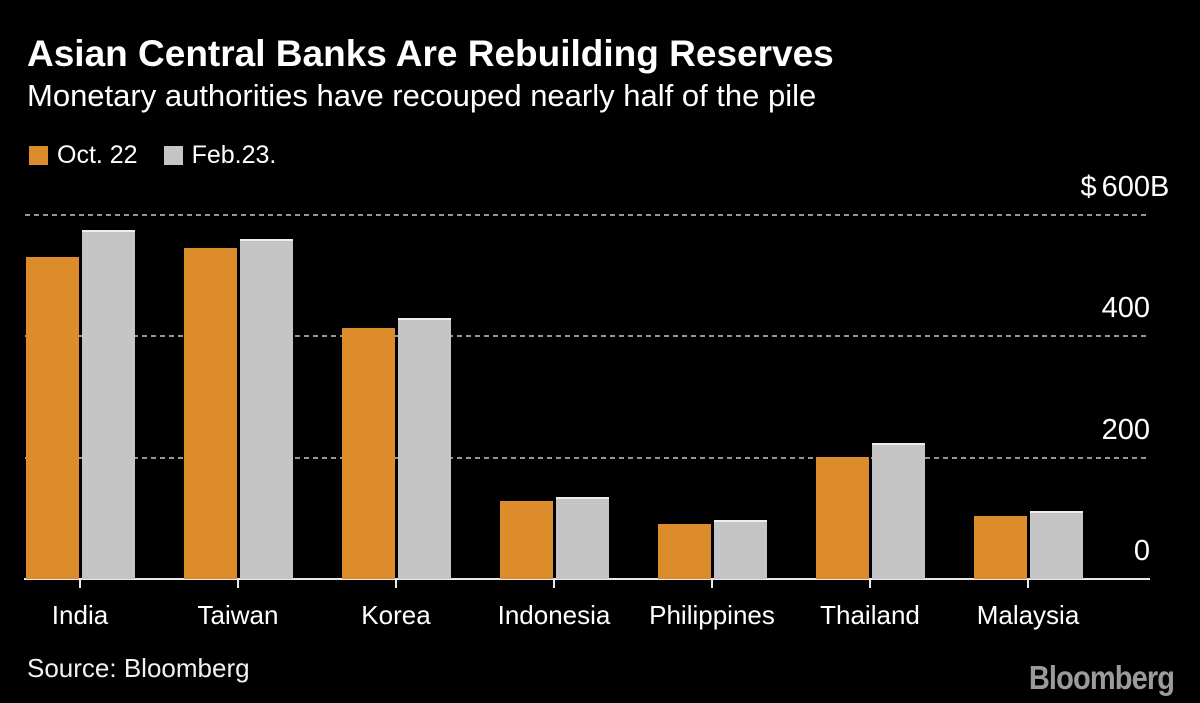 The height and width of the screenshot is (703, 1200). I want to click on bar-philippines-feb23, so click(740, 549).